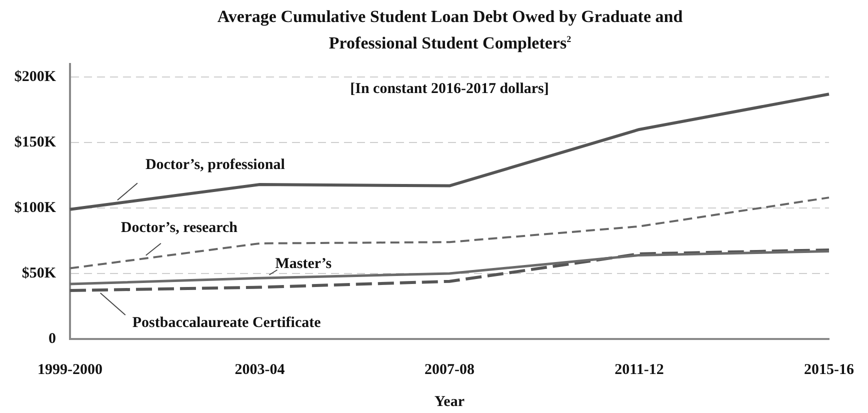  I want to click on x-axis-title: Year, so click(449, 402).